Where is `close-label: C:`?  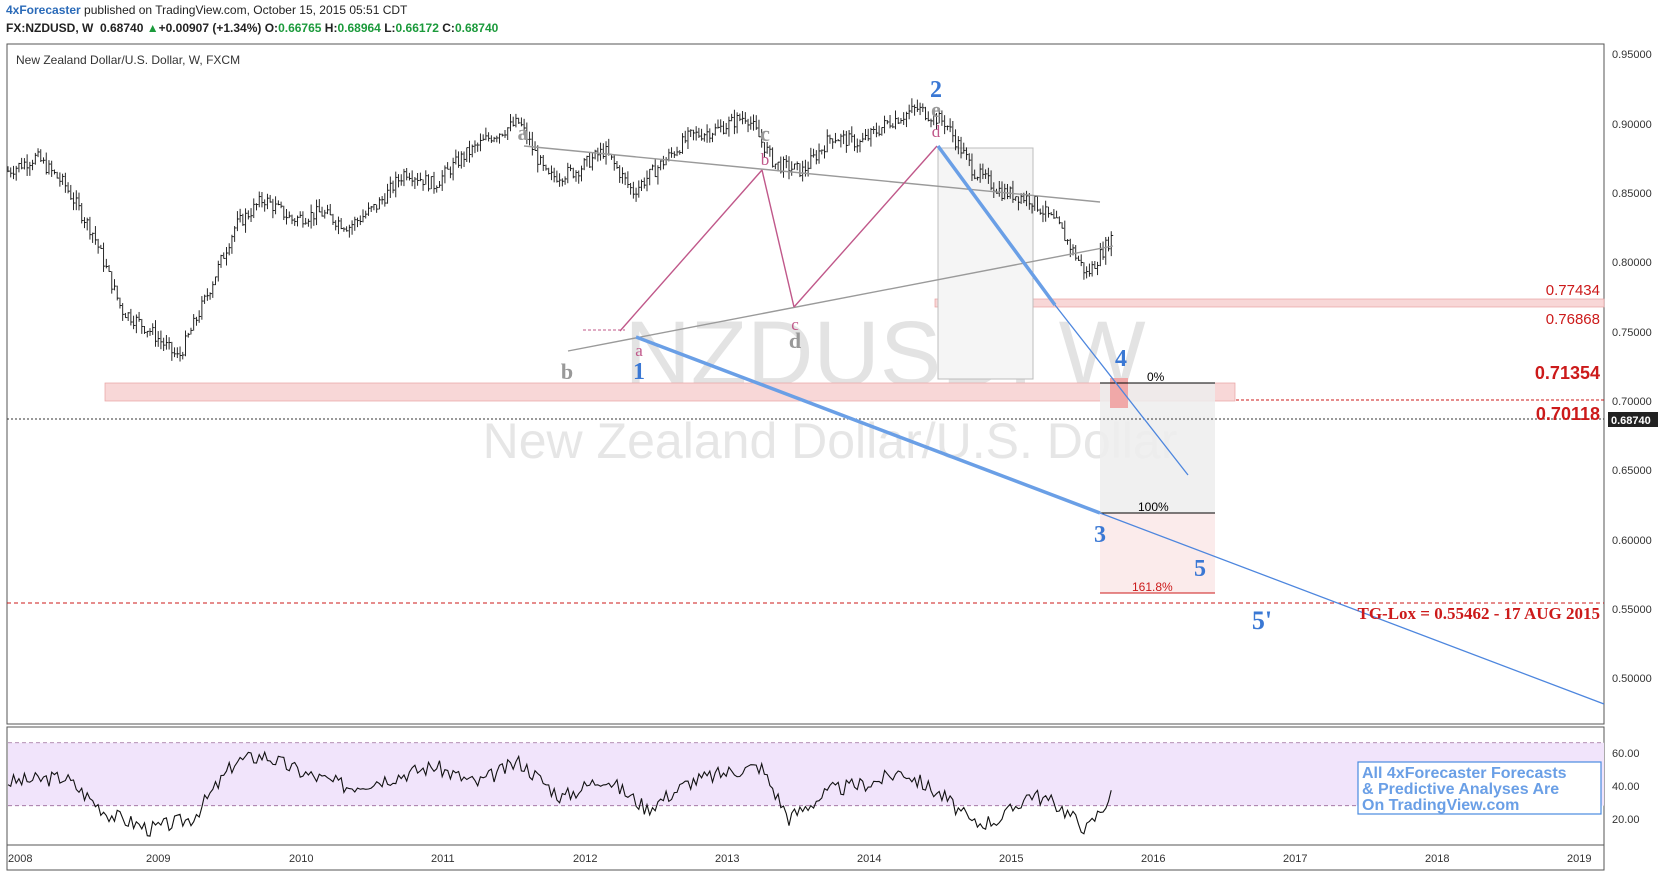
close-label: C: is located at coordinates (448, 28).